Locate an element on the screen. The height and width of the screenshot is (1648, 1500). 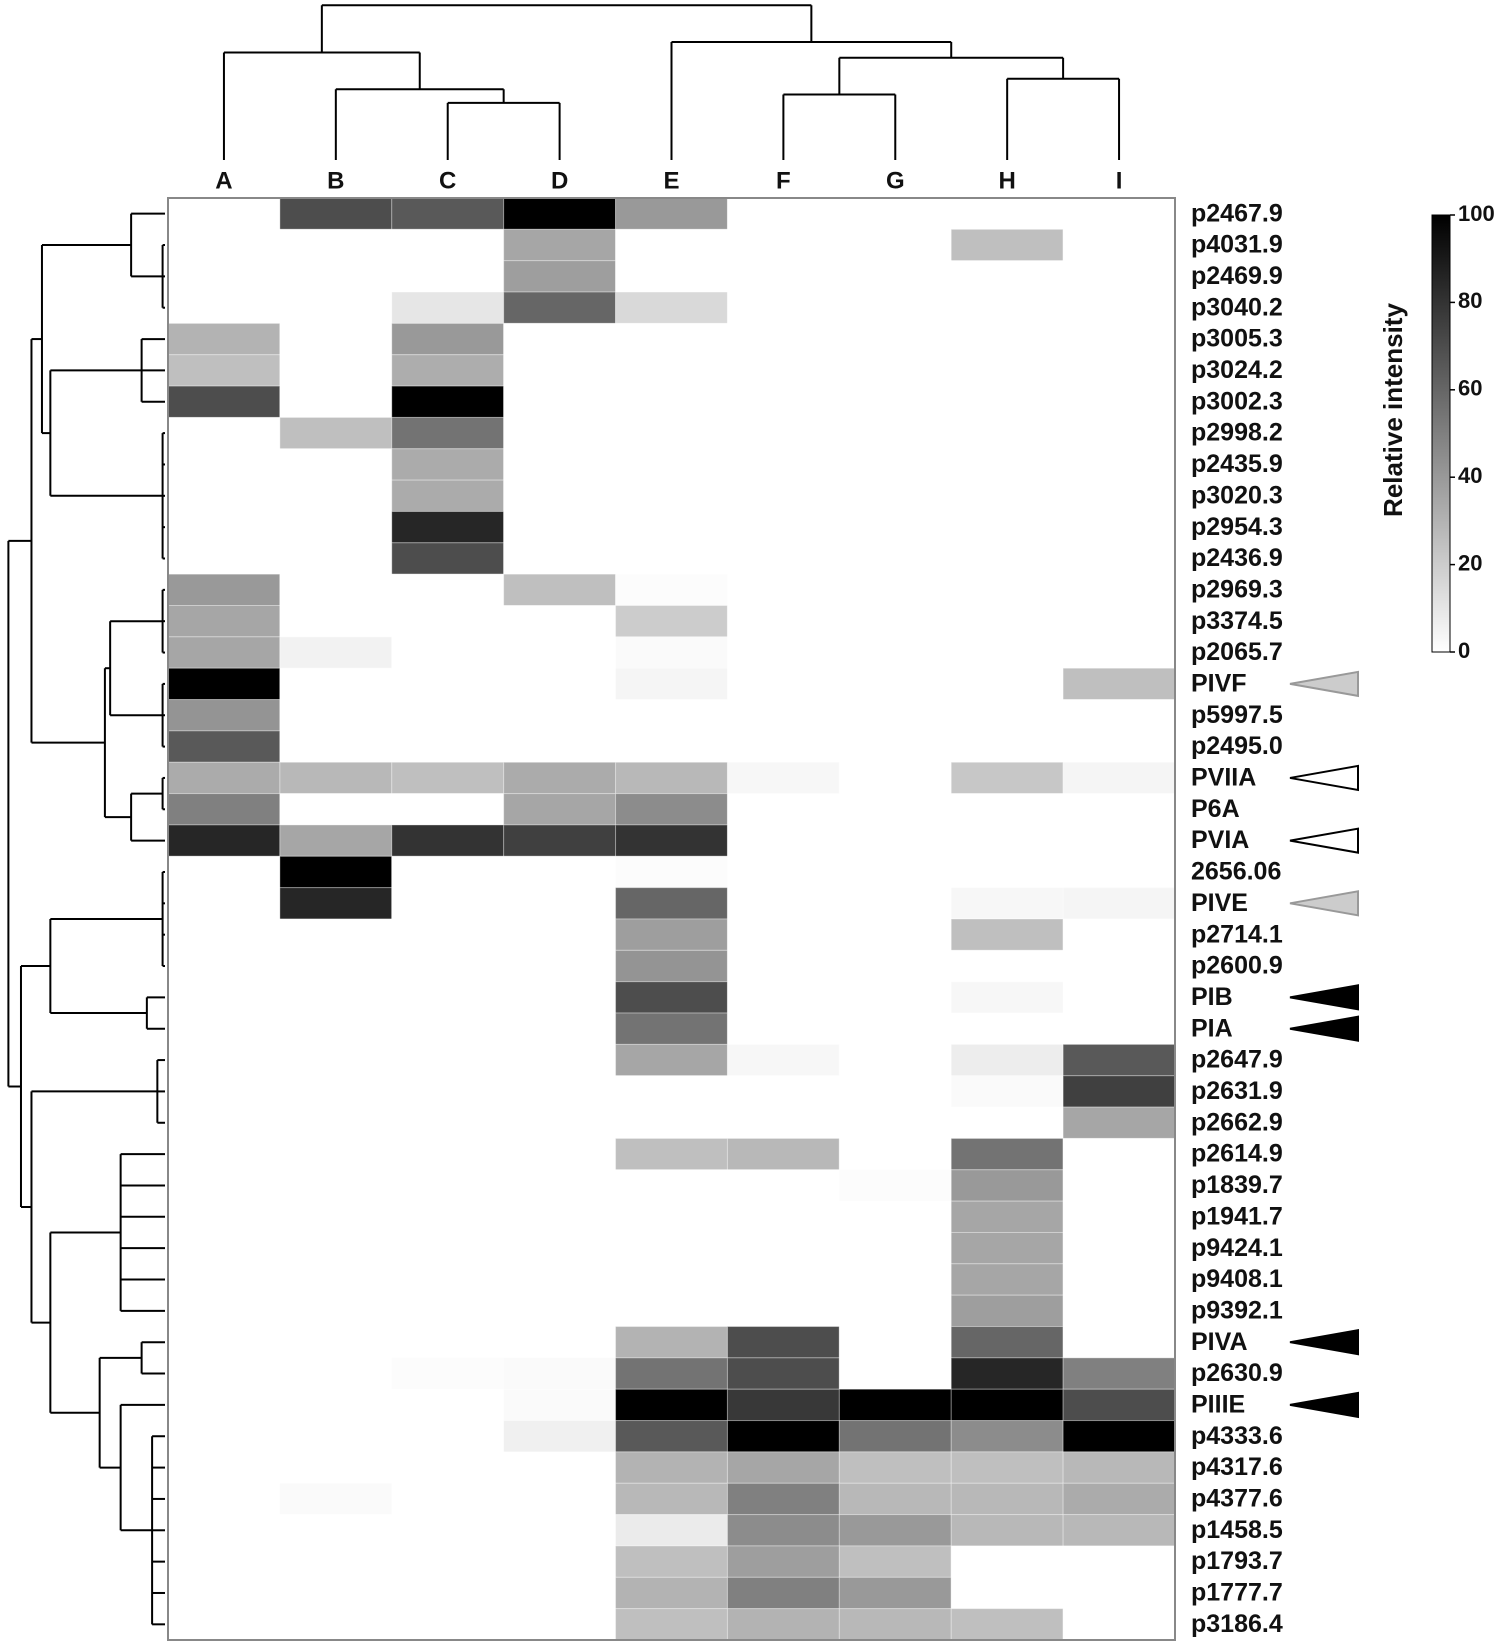
row-label: p2662.9 is located at coordinates (1237, 1122).